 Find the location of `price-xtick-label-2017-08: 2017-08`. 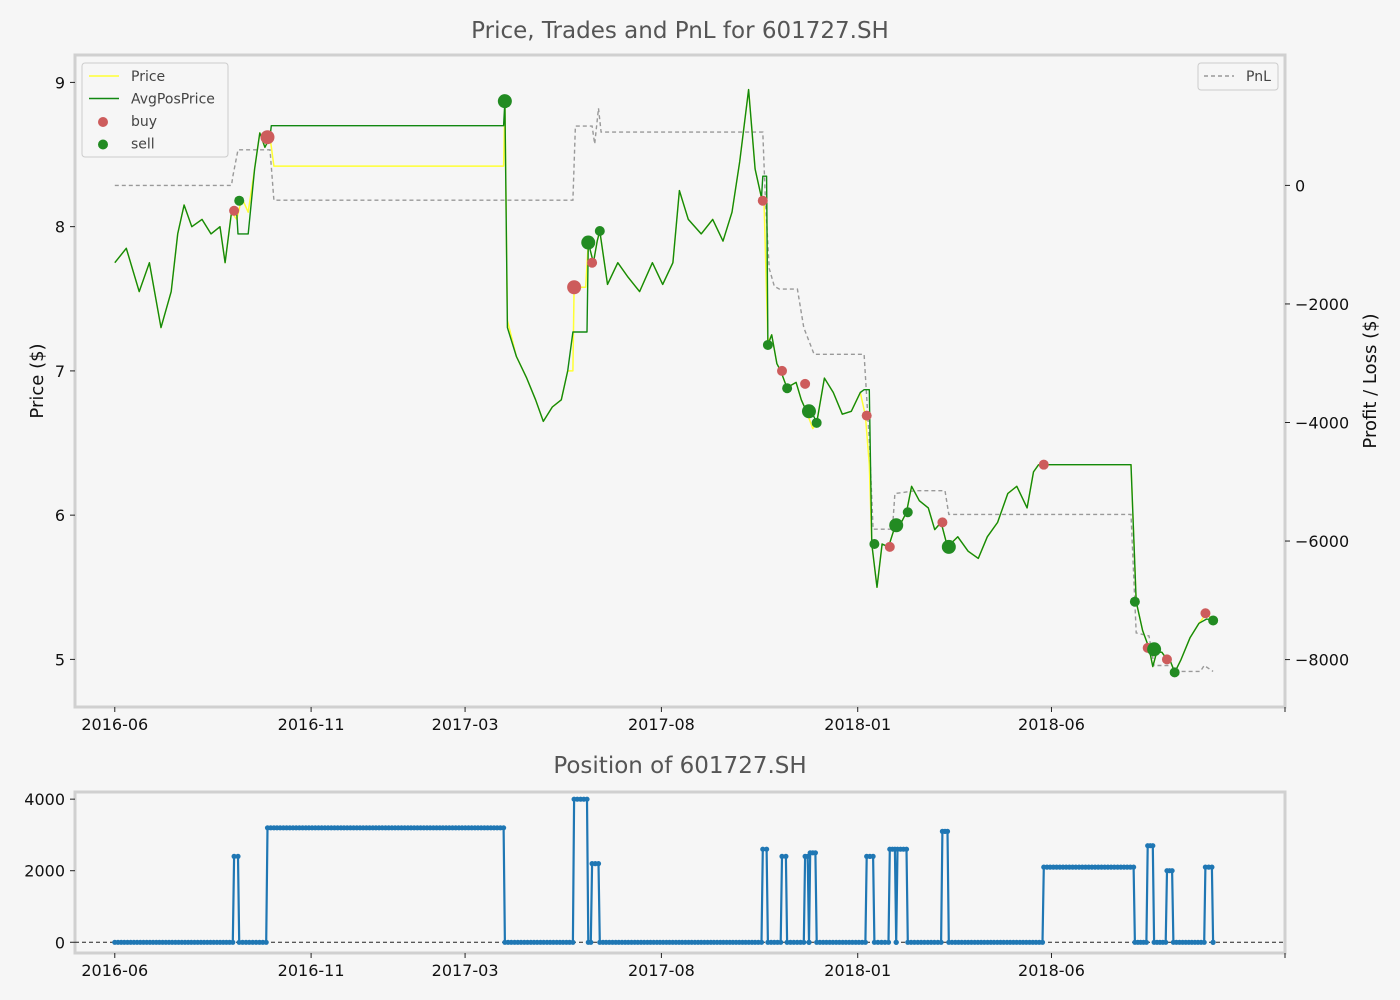

price-xtick-label-2017-08: 2017-08 is located at coordinates (661, 724).